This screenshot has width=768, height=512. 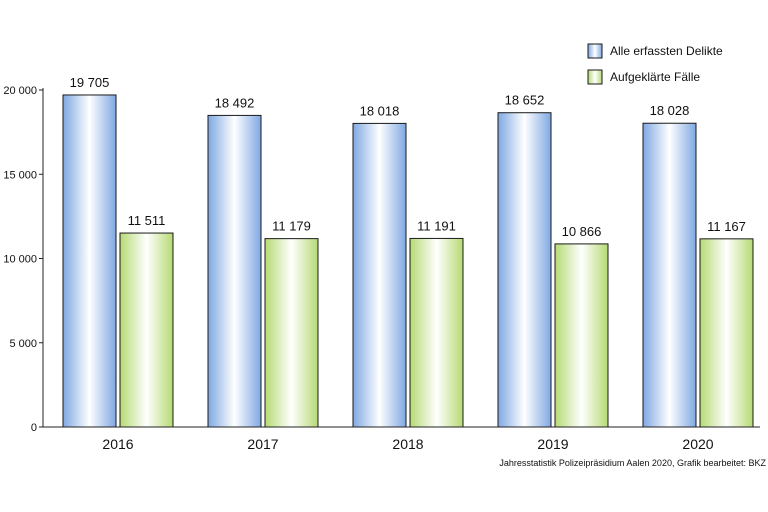 I want to click on data-label: 18 652, so click(x=525, y=100).